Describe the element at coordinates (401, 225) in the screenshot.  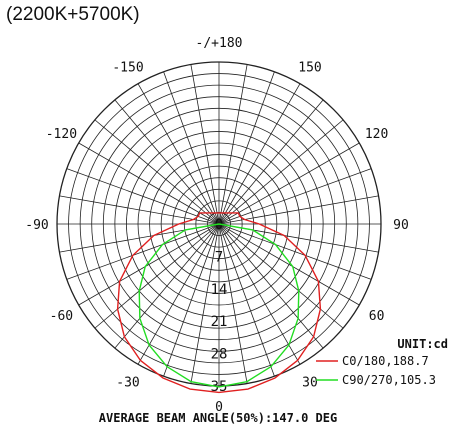
I see `angle-label: 90` at that location.